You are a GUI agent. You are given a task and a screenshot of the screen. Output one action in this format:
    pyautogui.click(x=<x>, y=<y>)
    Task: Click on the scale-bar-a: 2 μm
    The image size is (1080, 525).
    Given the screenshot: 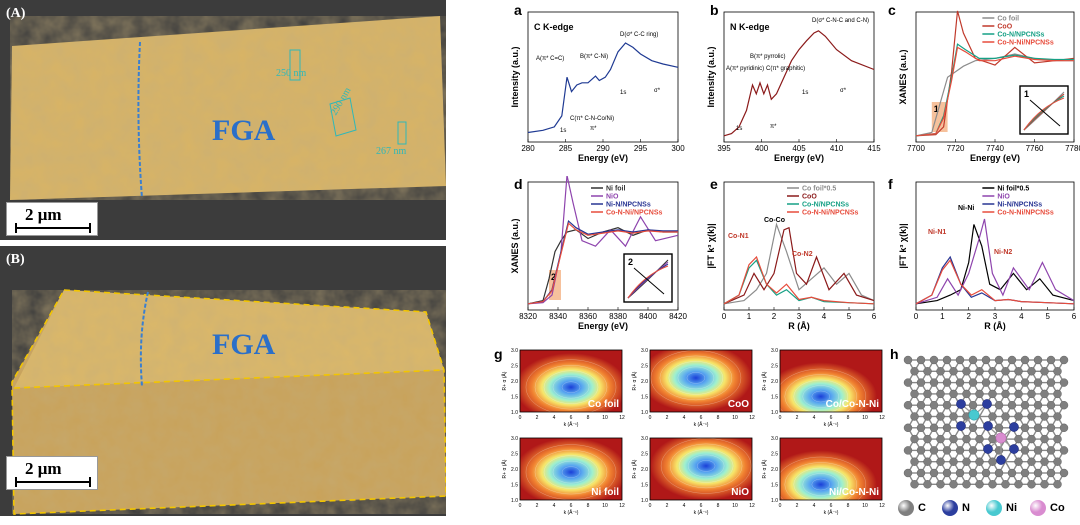 What is the action you would take?
    pyautogui.click(x=52, y=219)
    